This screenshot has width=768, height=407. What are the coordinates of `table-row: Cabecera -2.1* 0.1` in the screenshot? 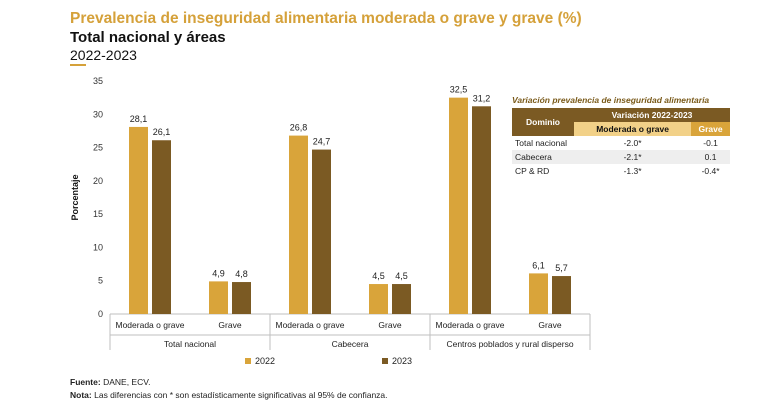 It's located at (621, 157).